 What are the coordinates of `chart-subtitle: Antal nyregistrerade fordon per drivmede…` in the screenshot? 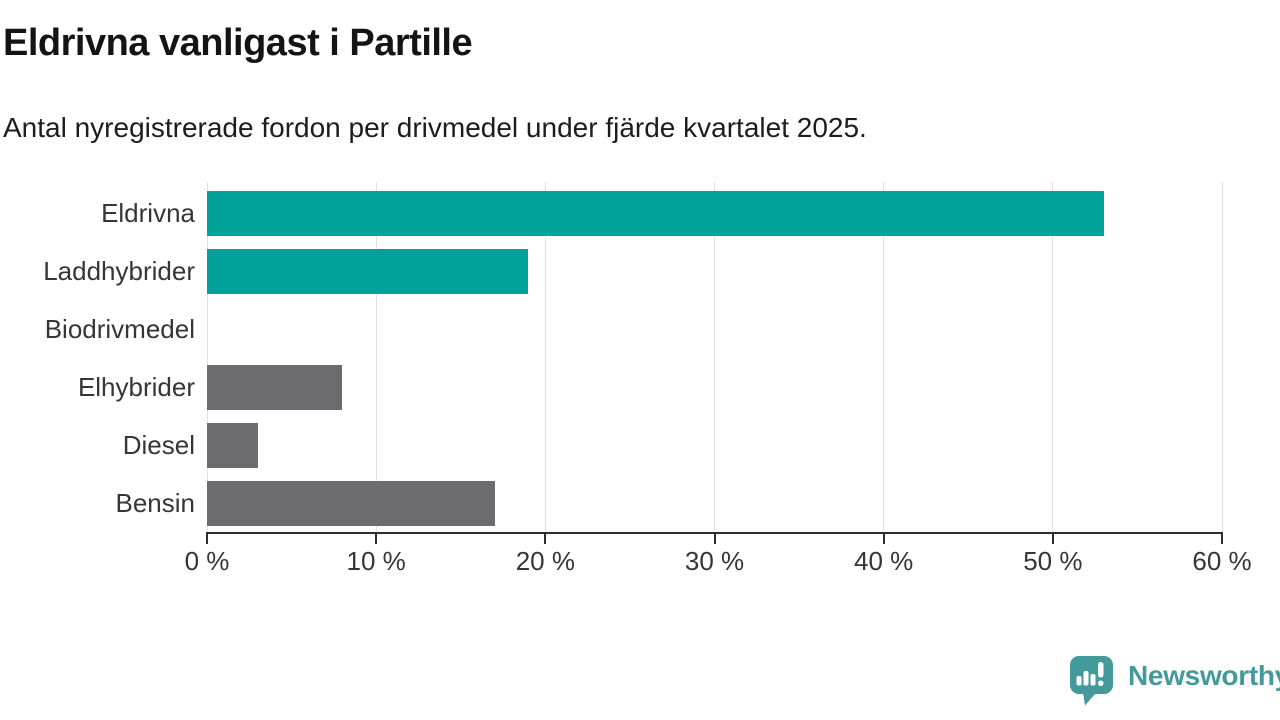 It's located at (435, 127).